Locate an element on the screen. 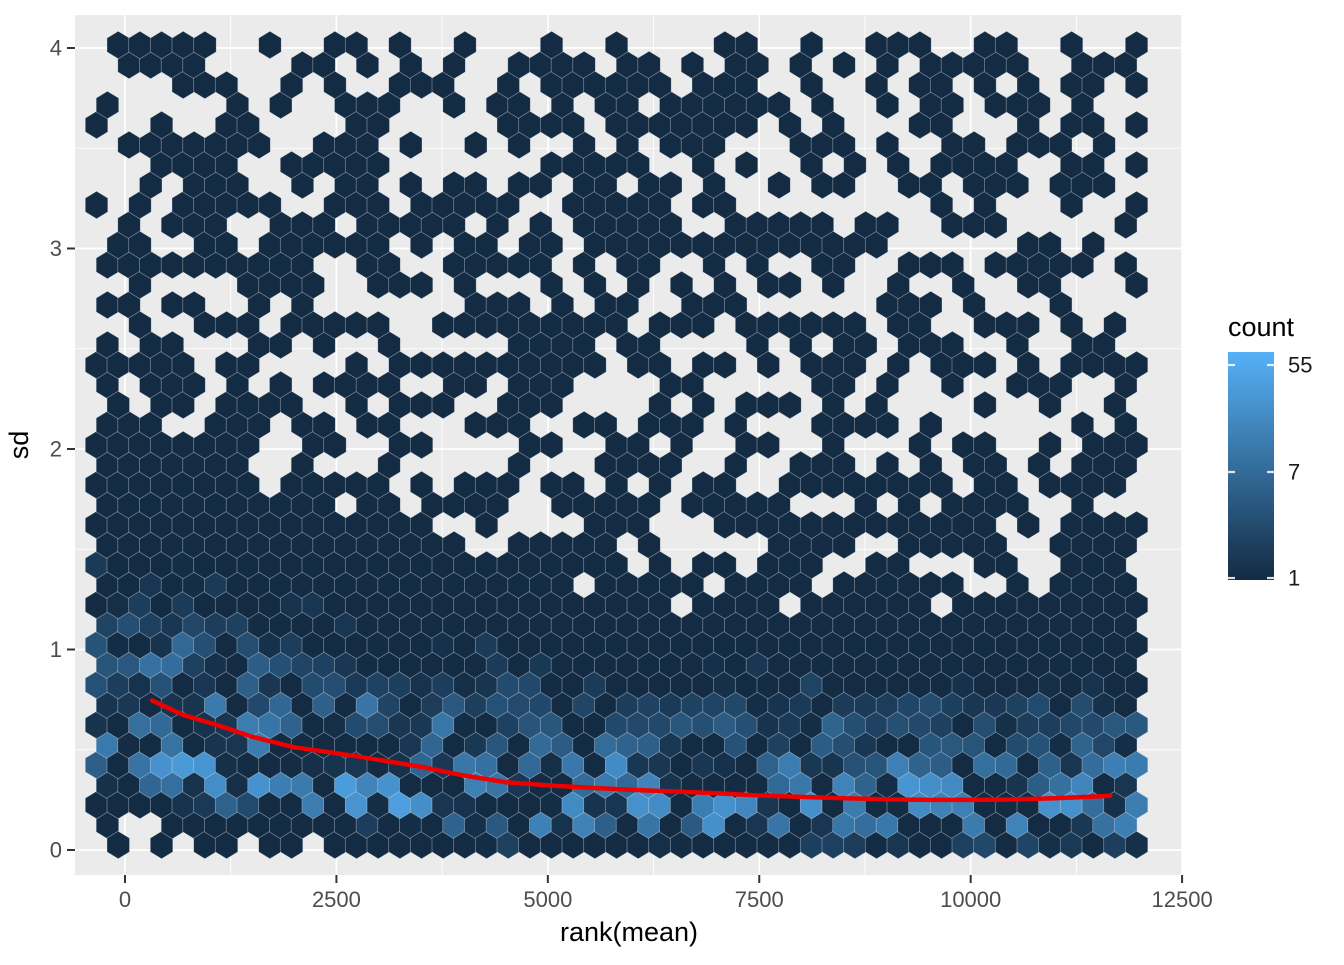  x-tick-label: 7500 is located at coordinates (759, 899).